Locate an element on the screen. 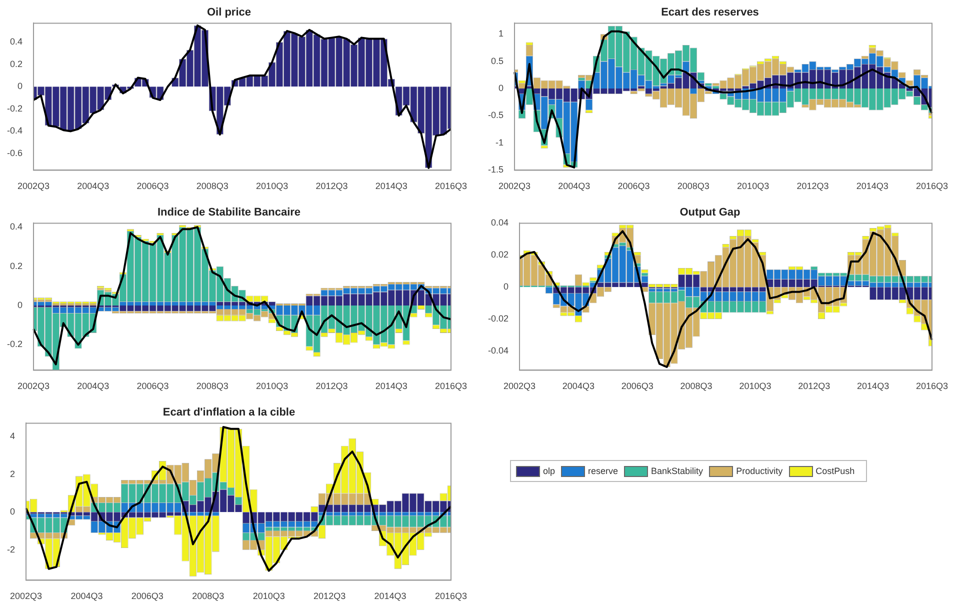 The height and width of the screenshot is (608, 962). y-tick-label: -2 is located at coordinates (10, 549).